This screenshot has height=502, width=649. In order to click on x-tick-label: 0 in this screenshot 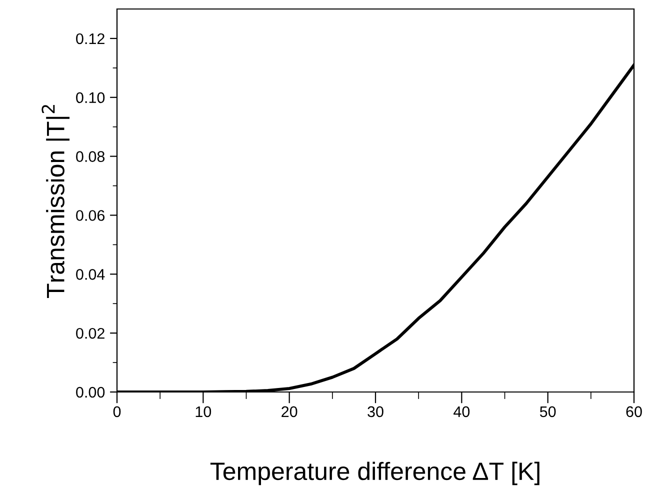, I will do `click(117, 412)`.